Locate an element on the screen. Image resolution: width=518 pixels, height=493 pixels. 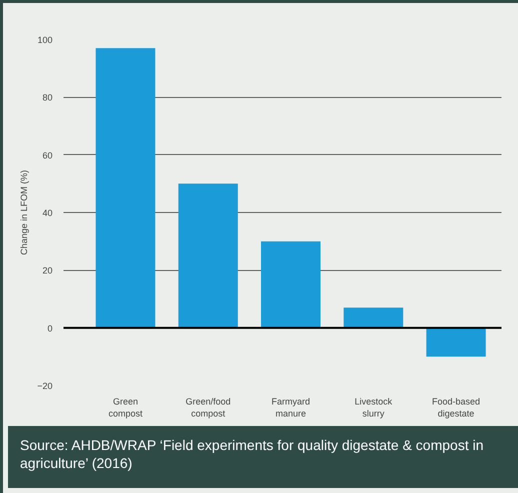
y-tick-label: 100 is located at coordinates (45, 40).